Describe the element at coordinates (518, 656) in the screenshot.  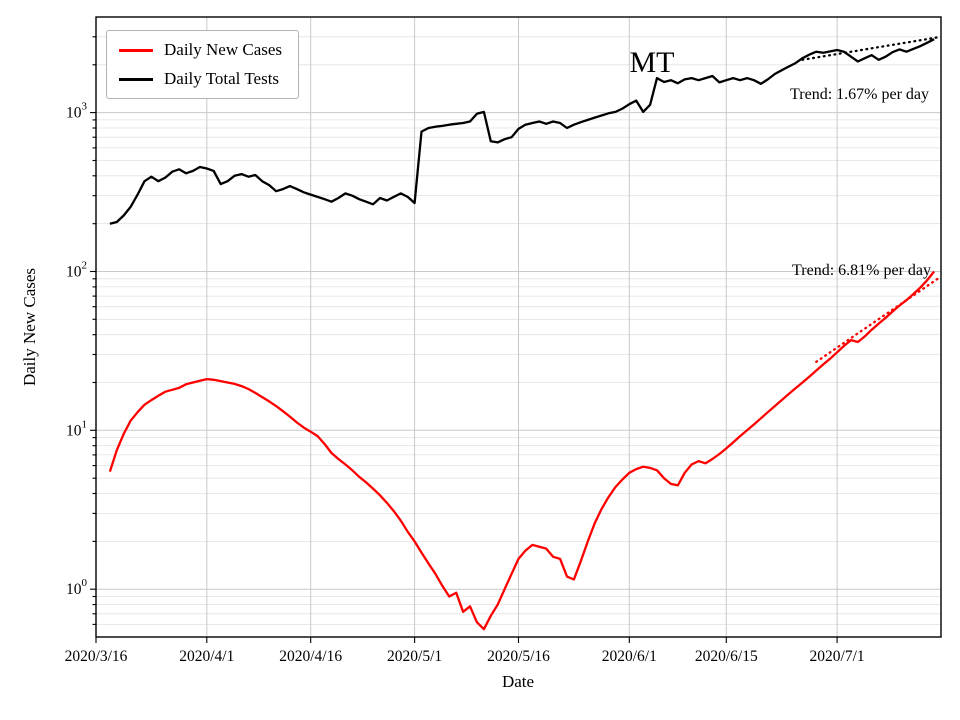
I see `svg-text: 2020/5/16` at that location.